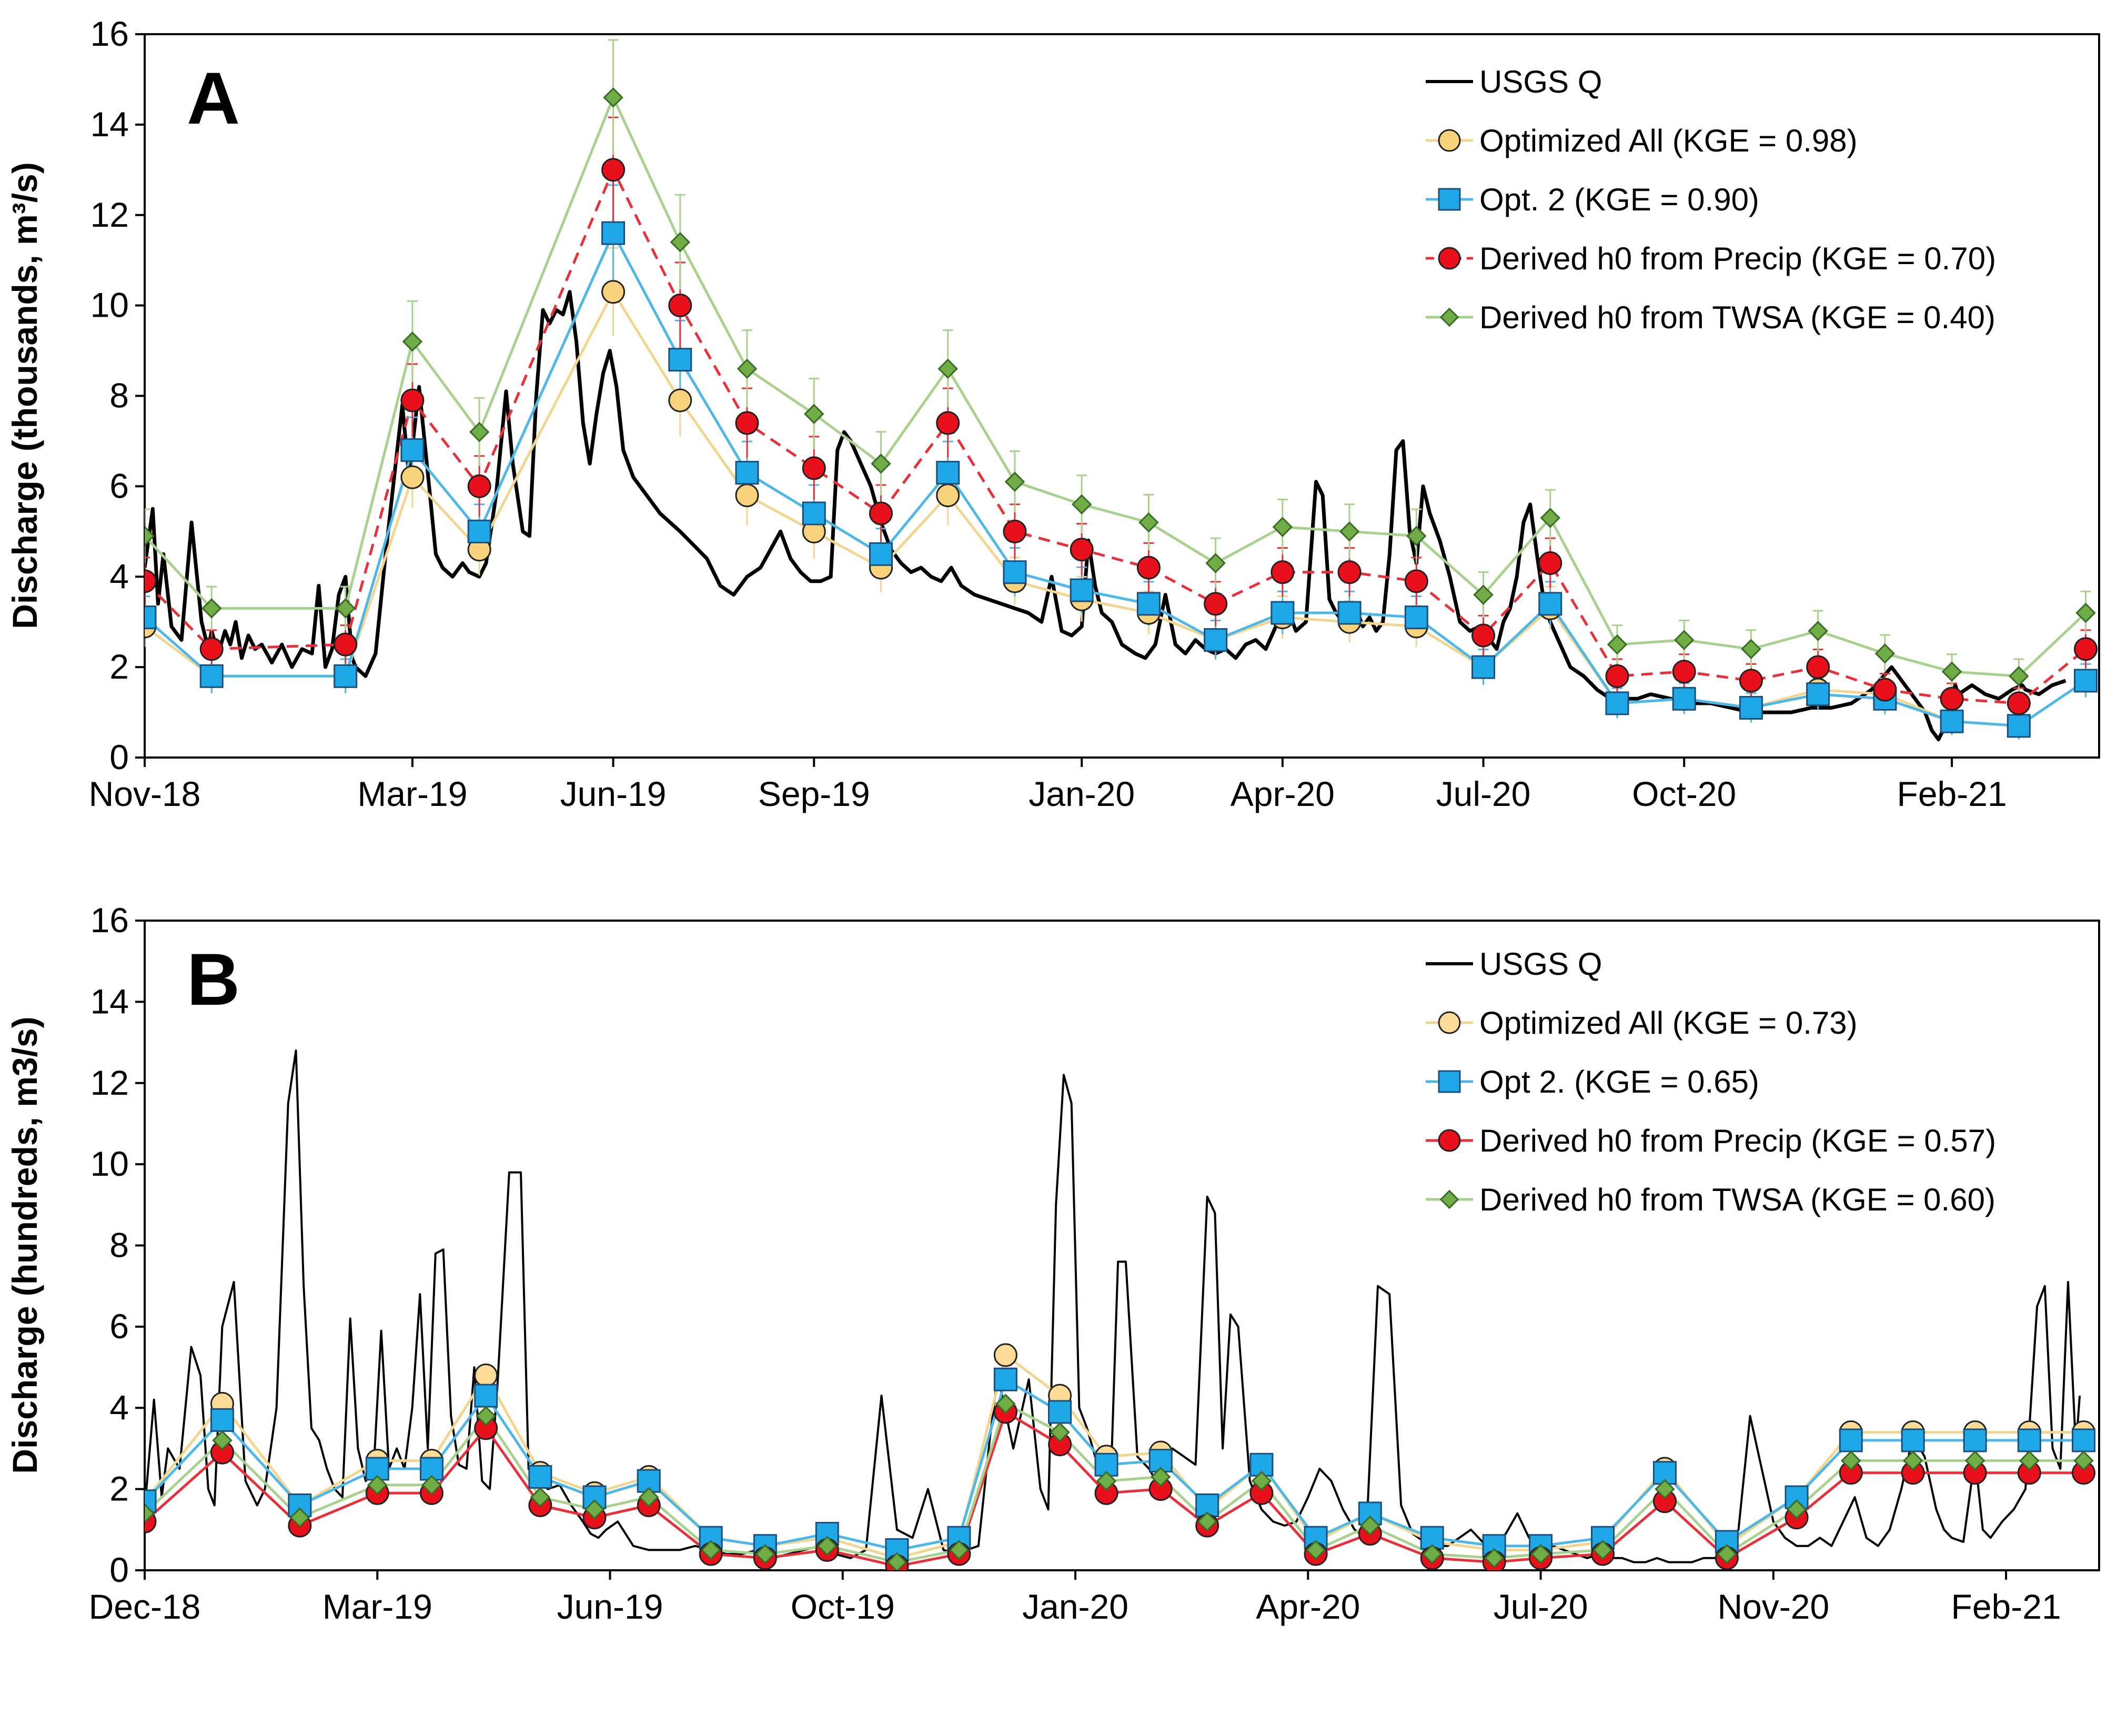 The width and height of the screenshot is (2117, 1736). I want to click on y-tick-label: 14, so click(110, 1001).